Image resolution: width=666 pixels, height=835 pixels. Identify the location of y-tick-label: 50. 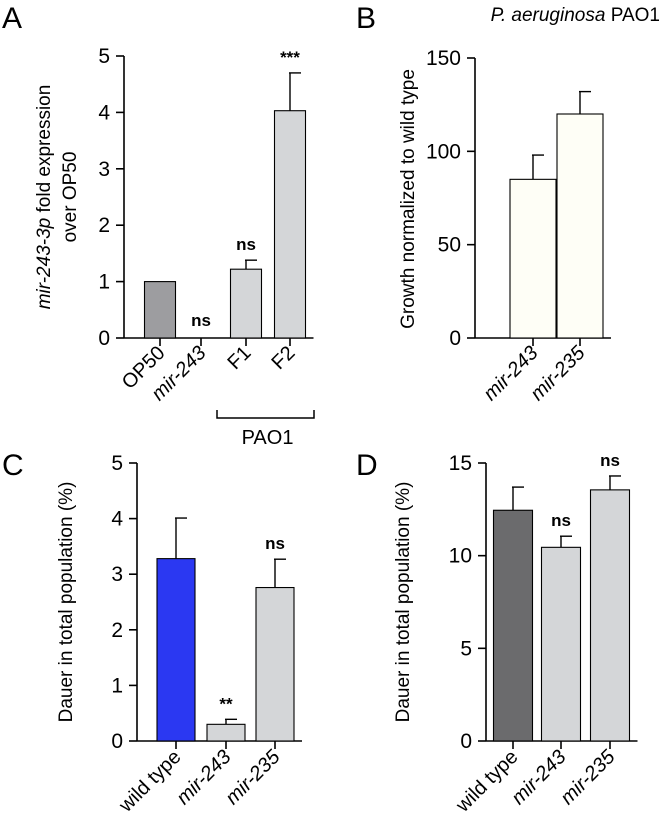
(449, 245).